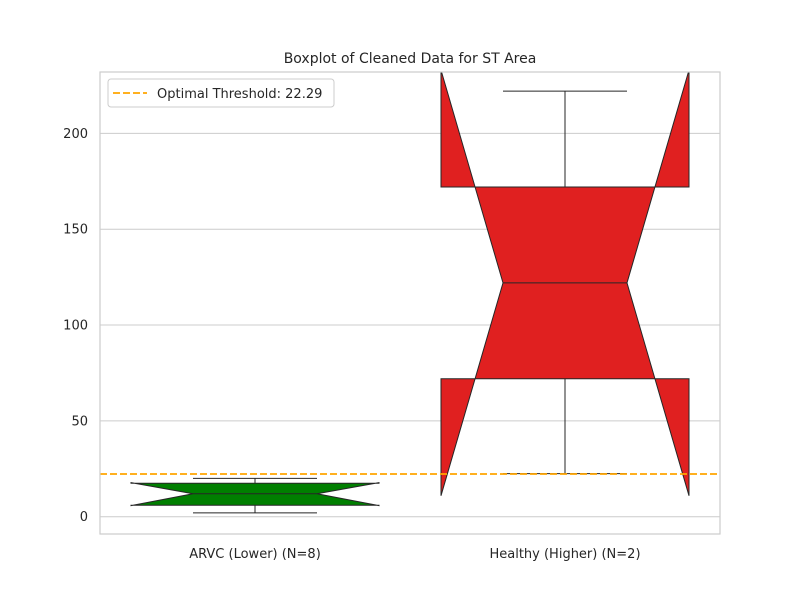 The height and width of the screenshot is (600, 800). Describe the element at coordinates (75, 134) in the screenshot. I see `y-tick-label: 200` at that location.